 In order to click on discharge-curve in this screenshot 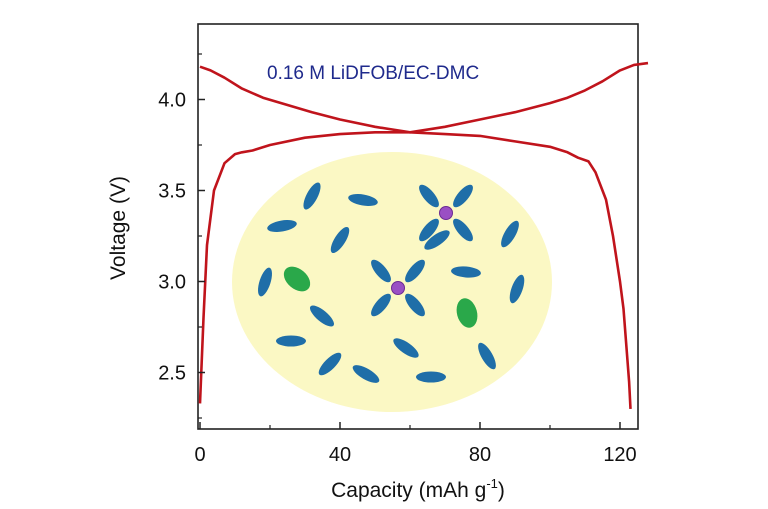, I will do `click(424, 97)`.